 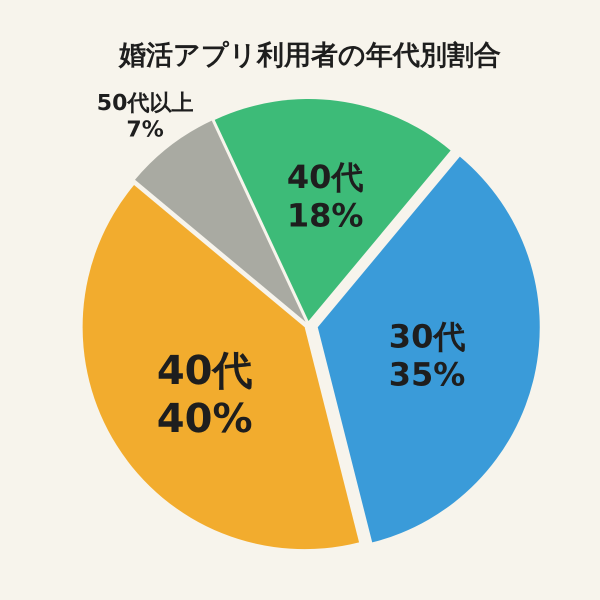 What do you see at coordinates (309, 55) in the screenshot?
I see `chart-title: 婚活アプリ利用者の年代別割合` at bounding box center [309, 55].